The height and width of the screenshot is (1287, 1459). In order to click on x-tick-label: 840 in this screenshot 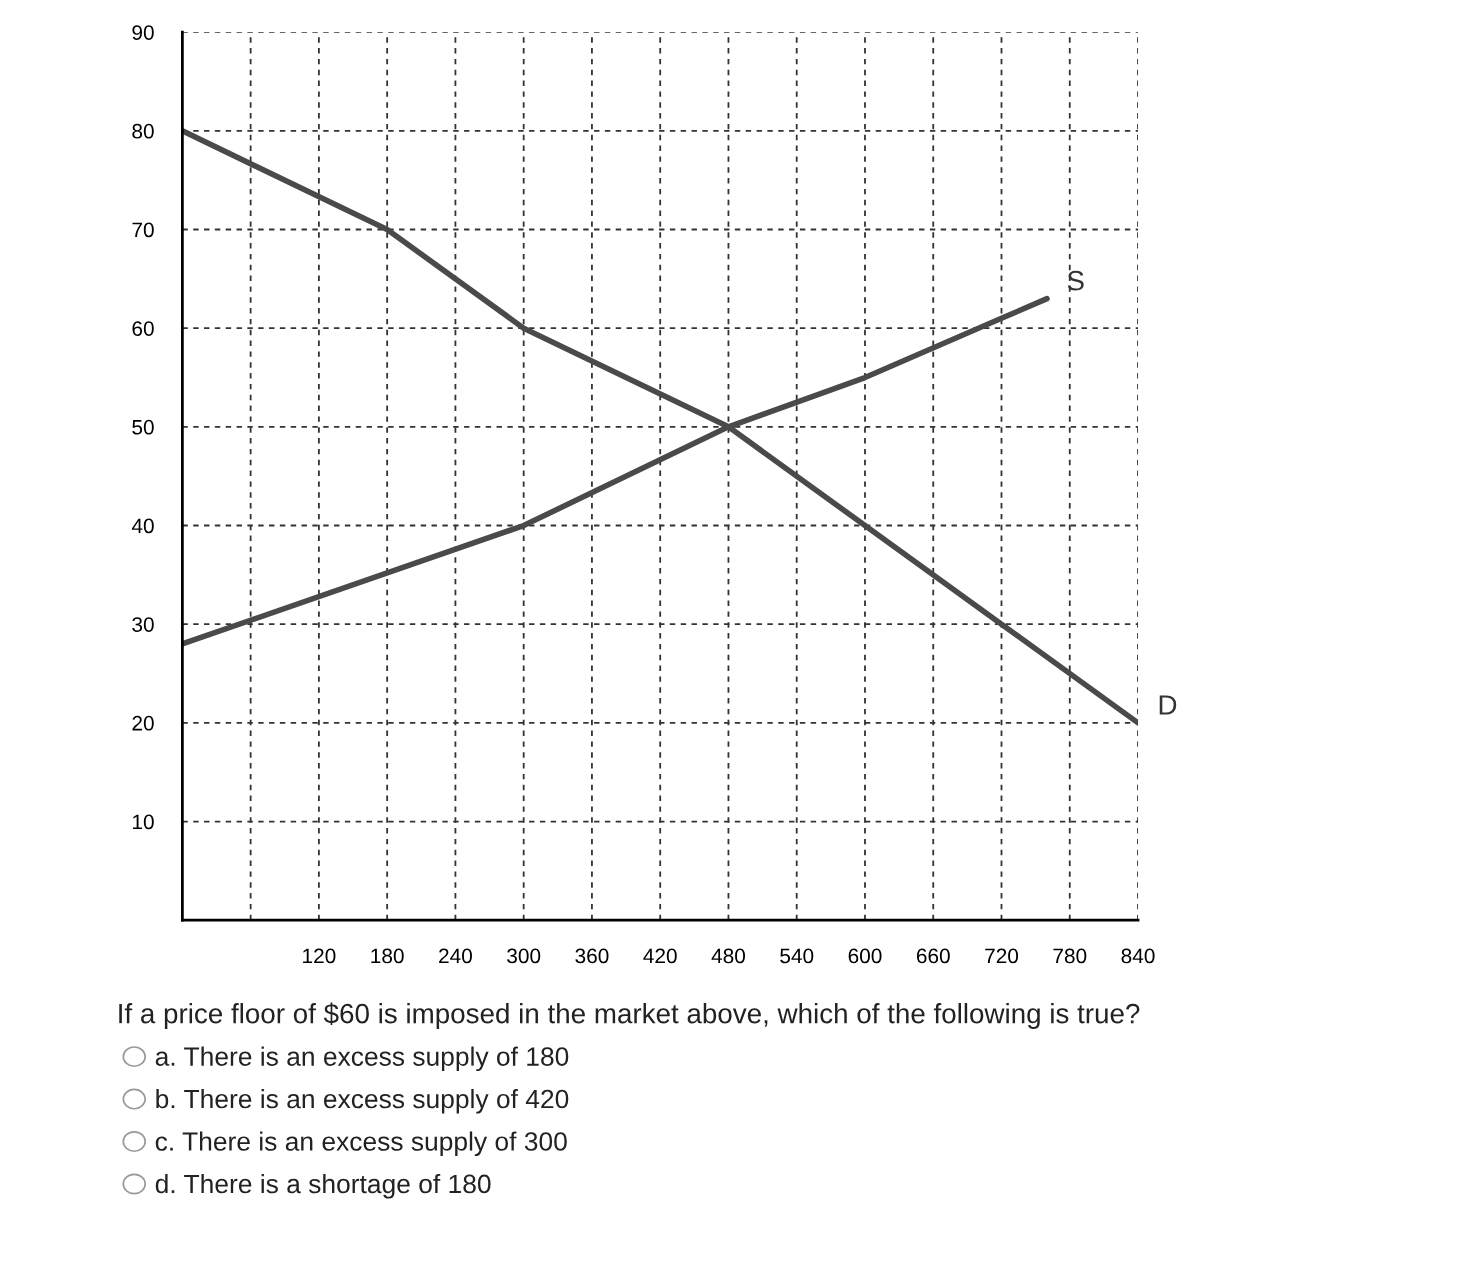, I will do `click(1138, 956)`.